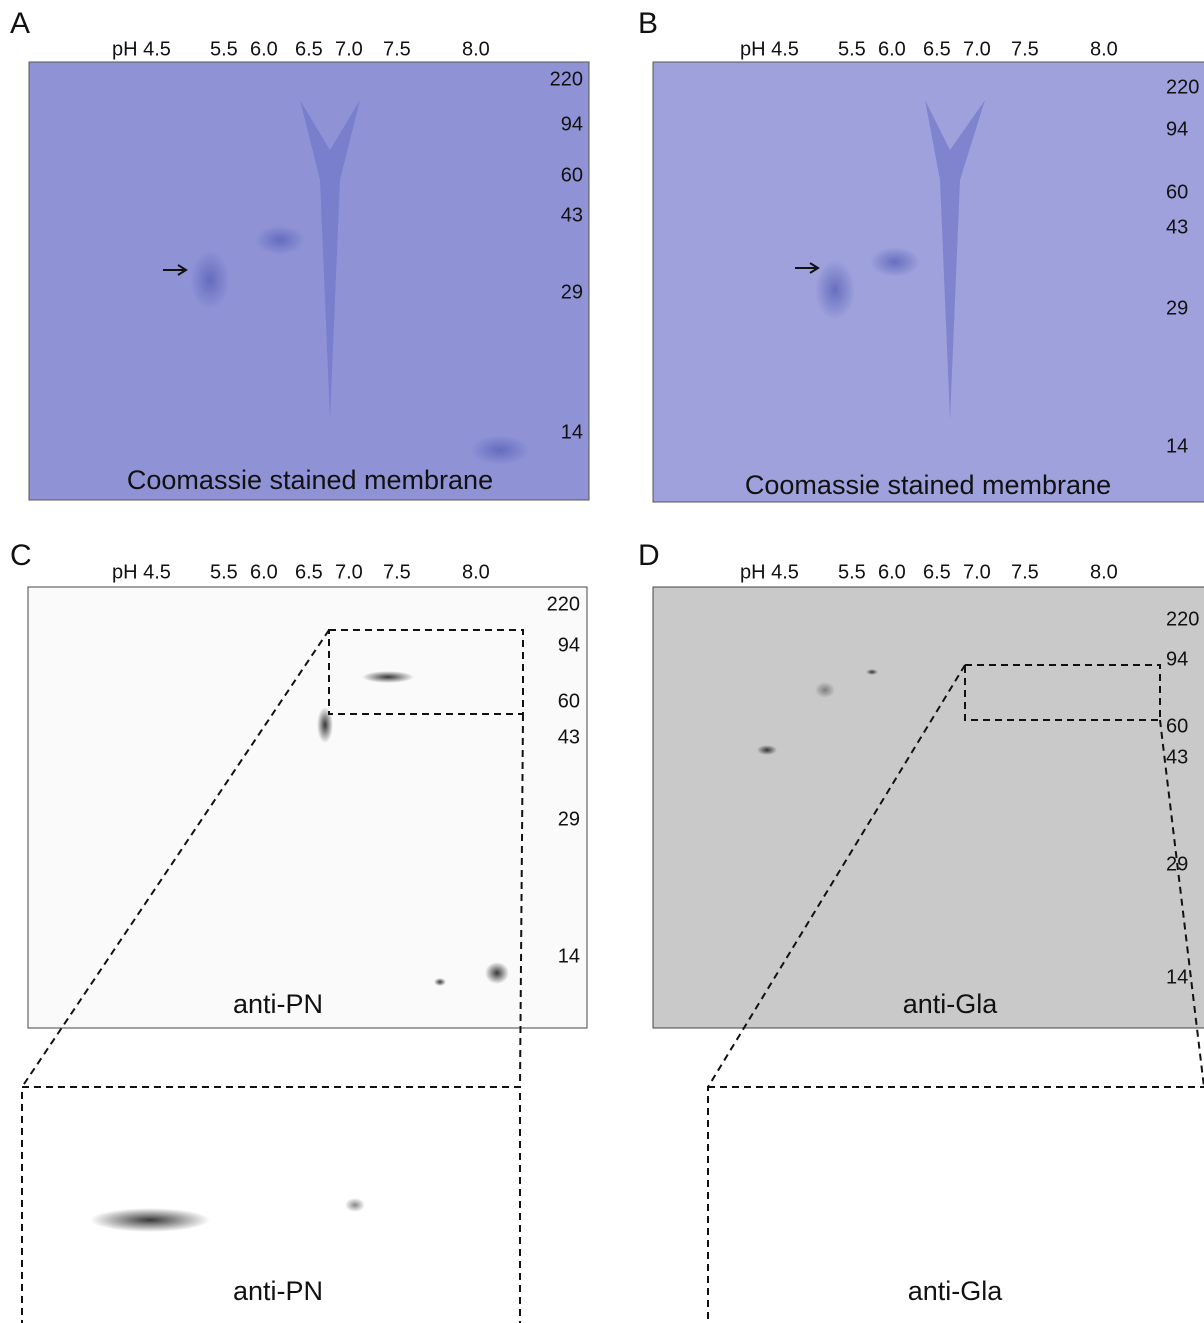 The width and height of the screenshot is (1204, 1323). Describe the element at coordinates (271, 1204) in the screenshot. I see `inset-c` at that location.